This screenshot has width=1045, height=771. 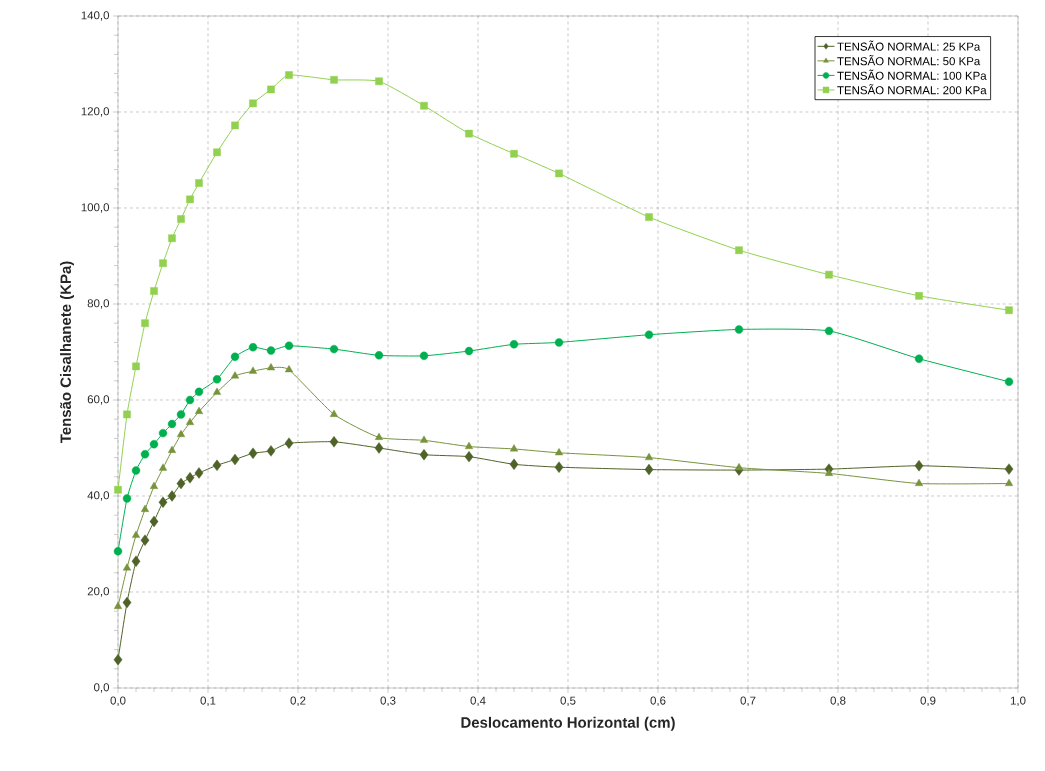 What do you see at coordinates (102, 688) in the screenshot?
I see `y-tick-label: 0,0` at bounding box center [102, 688].